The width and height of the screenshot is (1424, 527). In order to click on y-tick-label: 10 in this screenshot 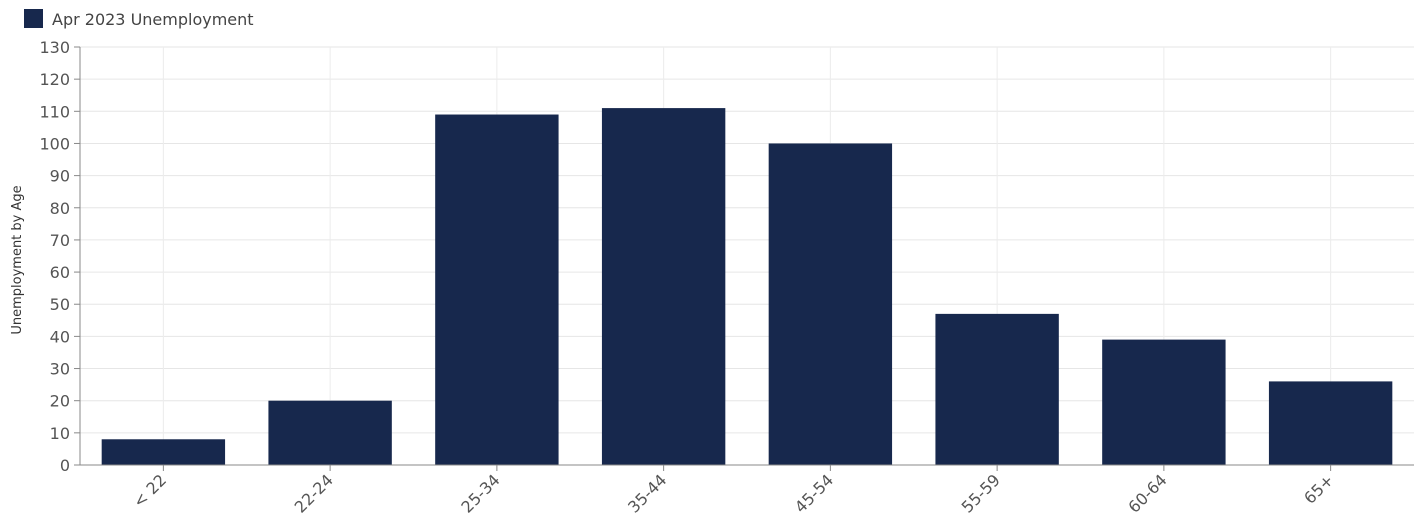, I will do `click(60, 433)`.